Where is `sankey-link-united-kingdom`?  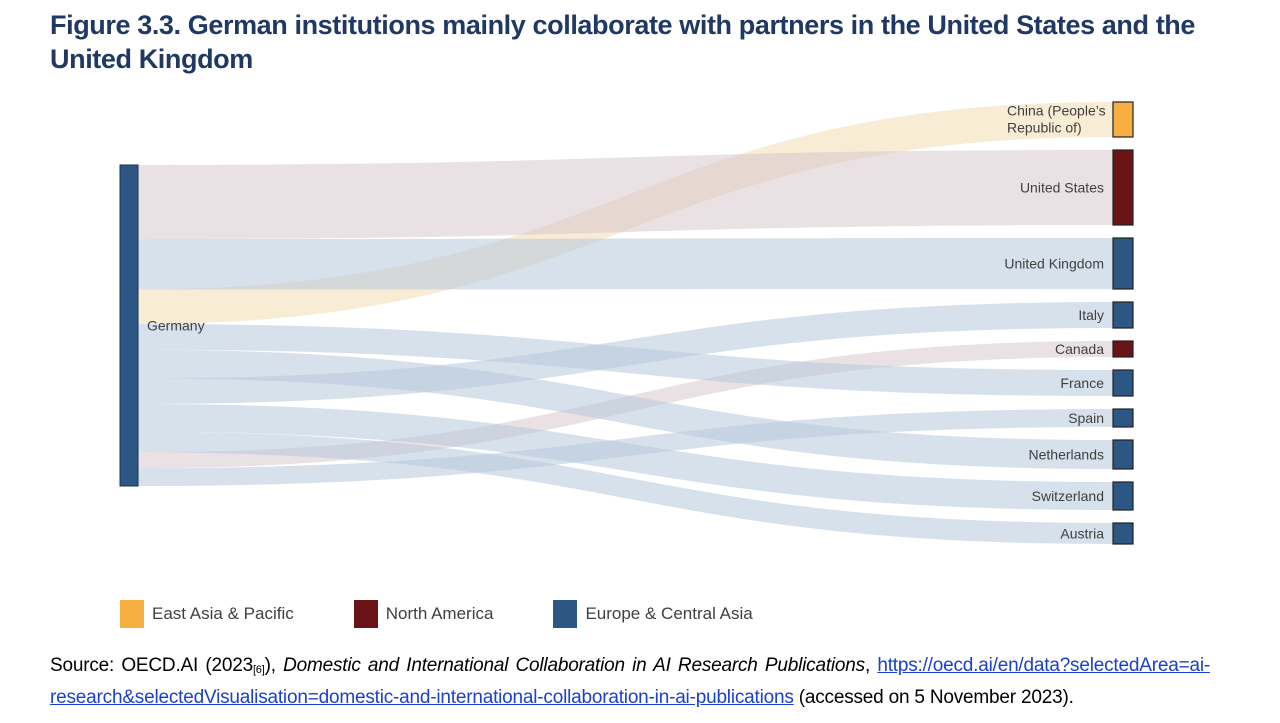
sankey-link-united-kingdom is located at coordinates (625, 264).